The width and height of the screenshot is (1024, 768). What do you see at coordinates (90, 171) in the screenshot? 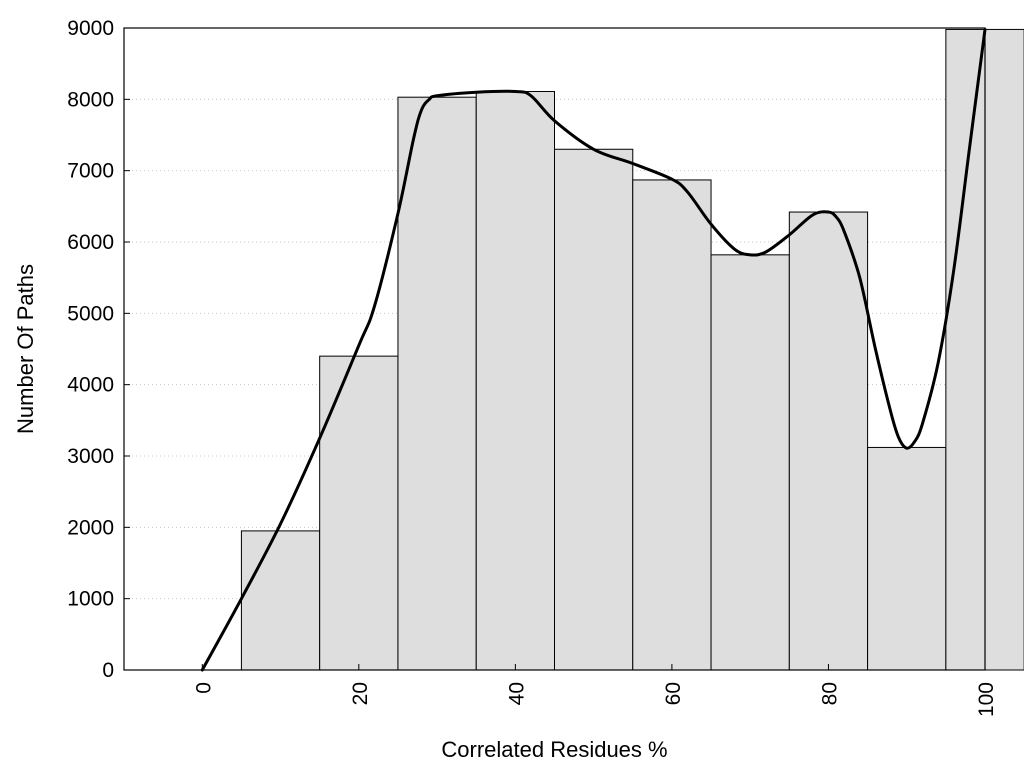
I see `y-tick-label: 7000` at bounding box center [90, 171].